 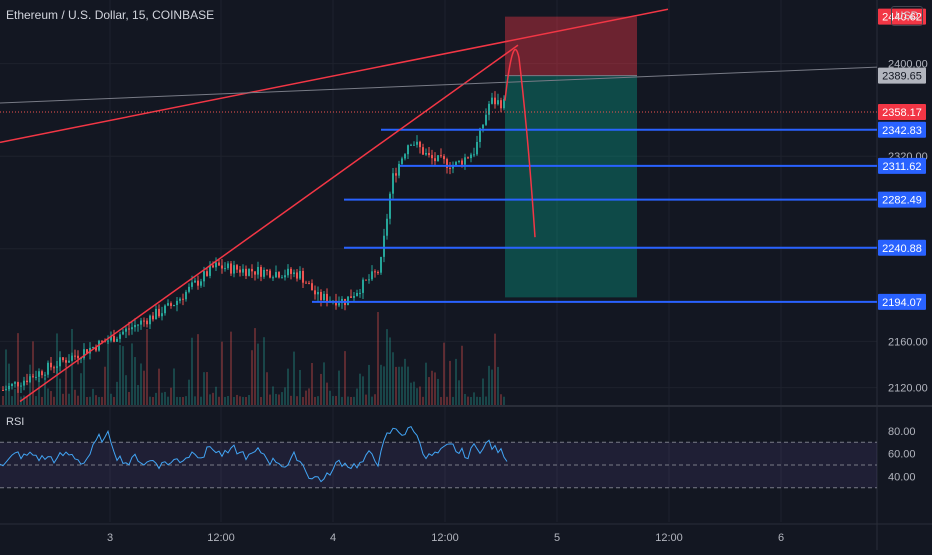 I want to click on currency-button: USD, so click(x=907, y=16).